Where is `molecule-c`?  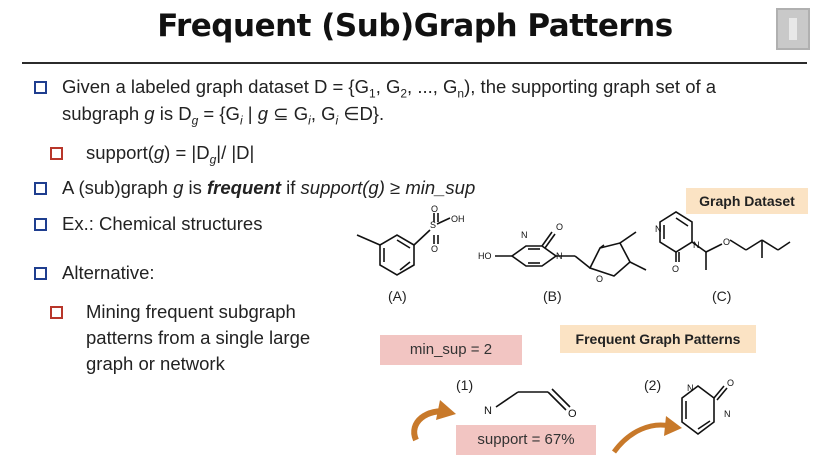 molecule-c is located at coordinates (725, 240).